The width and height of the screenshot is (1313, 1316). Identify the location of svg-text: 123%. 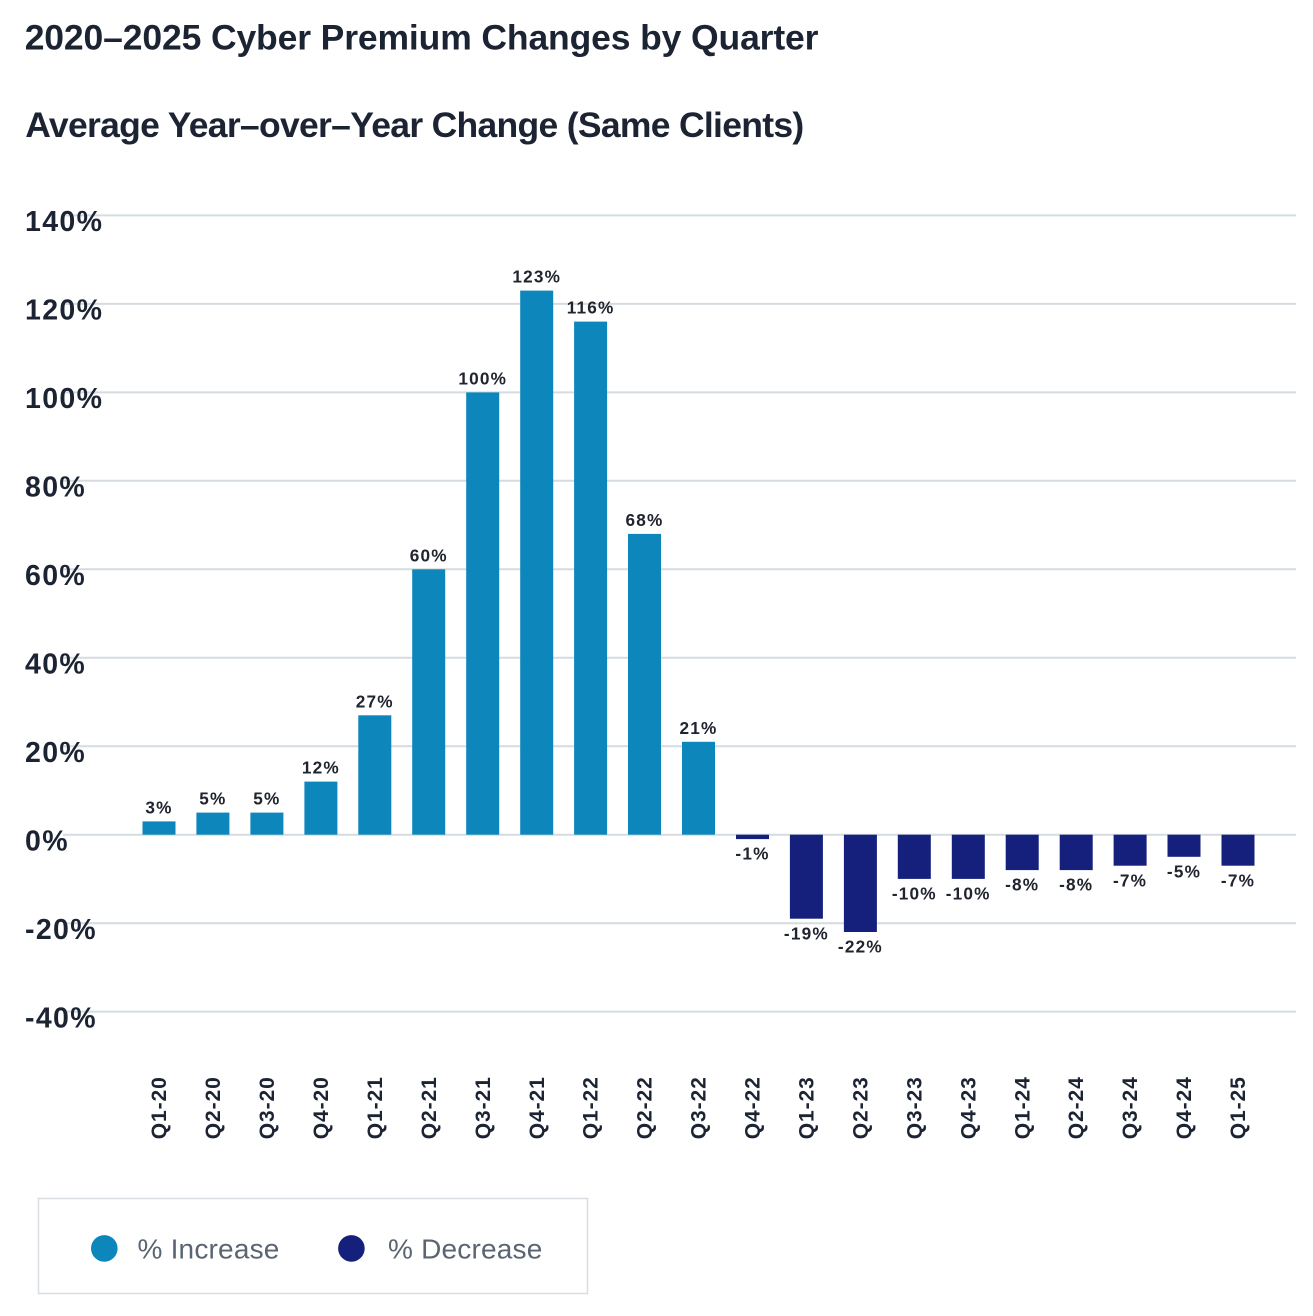
(536, 277).